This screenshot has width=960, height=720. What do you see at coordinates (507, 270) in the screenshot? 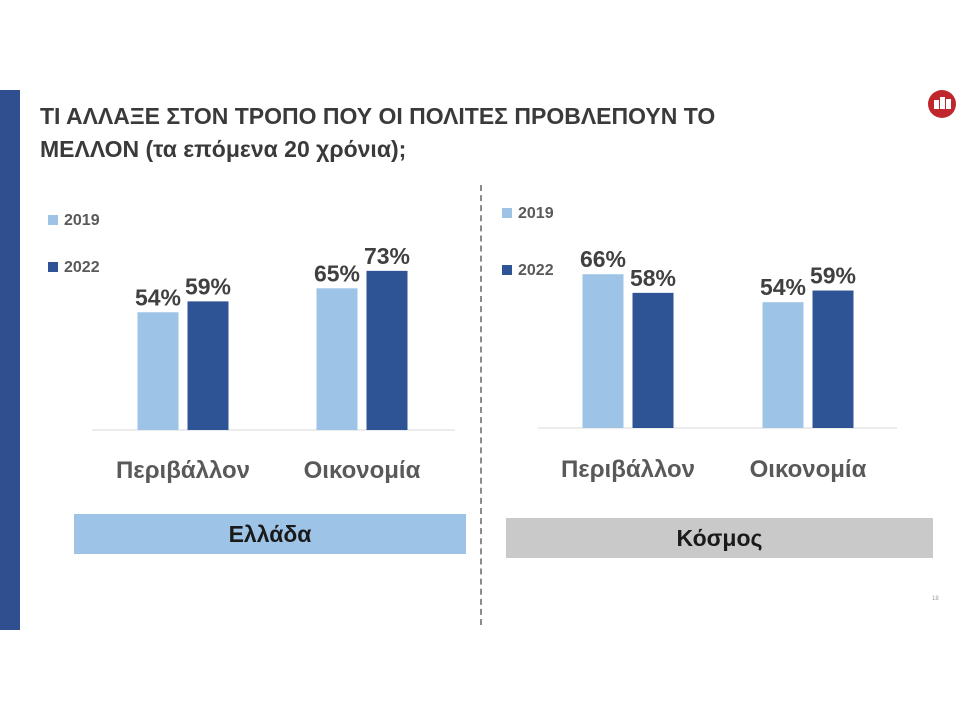
I see `world-legend-swatch-2022` at bounding box center [507, 270].